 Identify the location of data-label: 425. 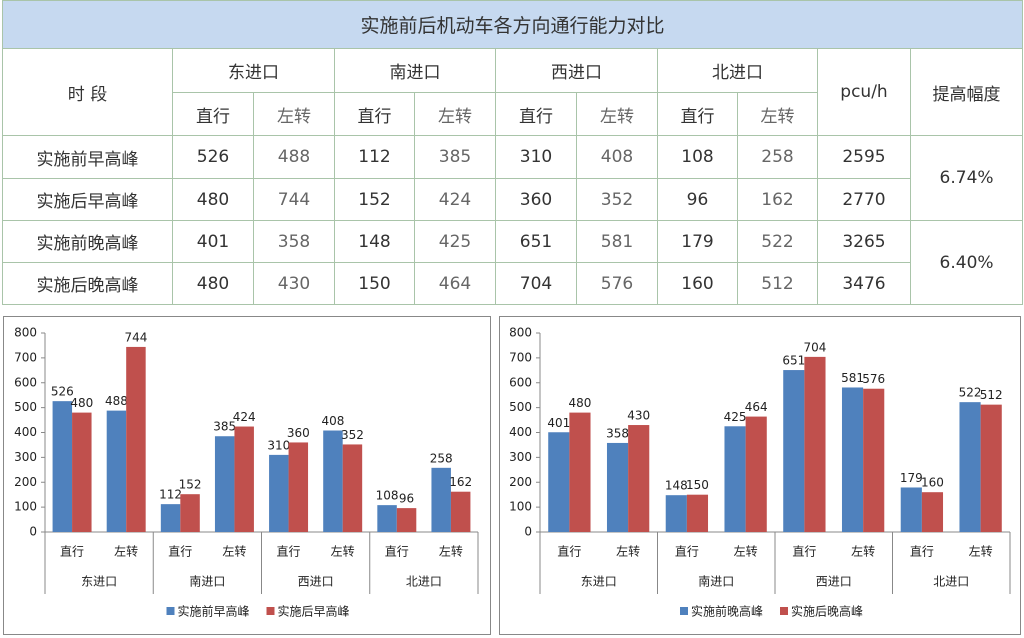
(735, 417).